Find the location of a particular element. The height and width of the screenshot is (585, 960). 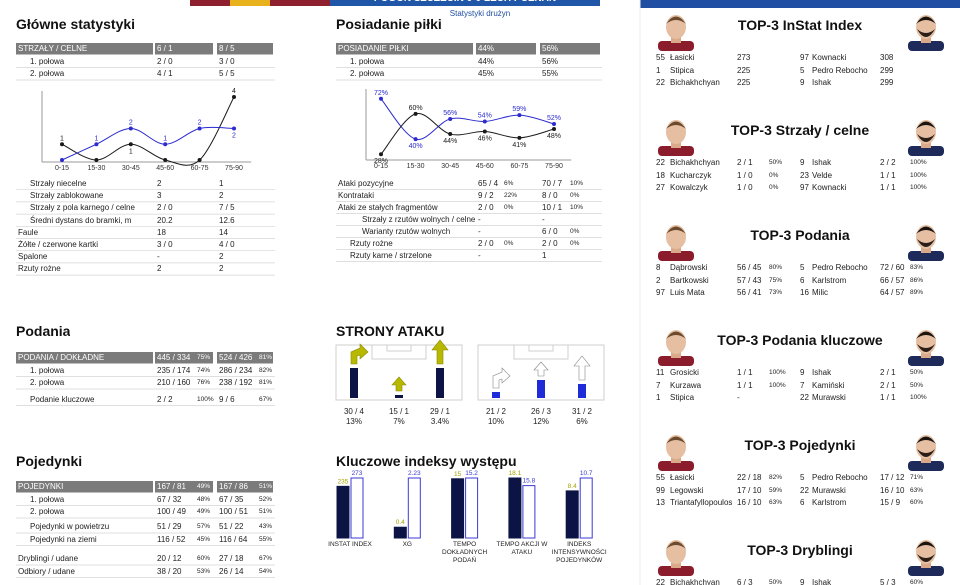

player-cell: 2 / 2 is located at coordinates (888, 162).